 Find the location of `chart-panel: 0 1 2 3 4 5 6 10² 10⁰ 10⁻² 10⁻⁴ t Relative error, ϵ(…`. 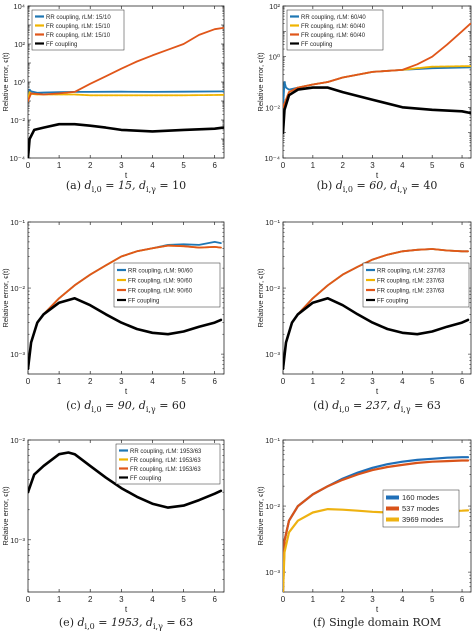

chart-panel: 0 1 2 3 4 5 6 10² 10⁰ 10⁻² 10⁻⁴ t Relative error, ϵ(… is located at coordinates (364, 98).